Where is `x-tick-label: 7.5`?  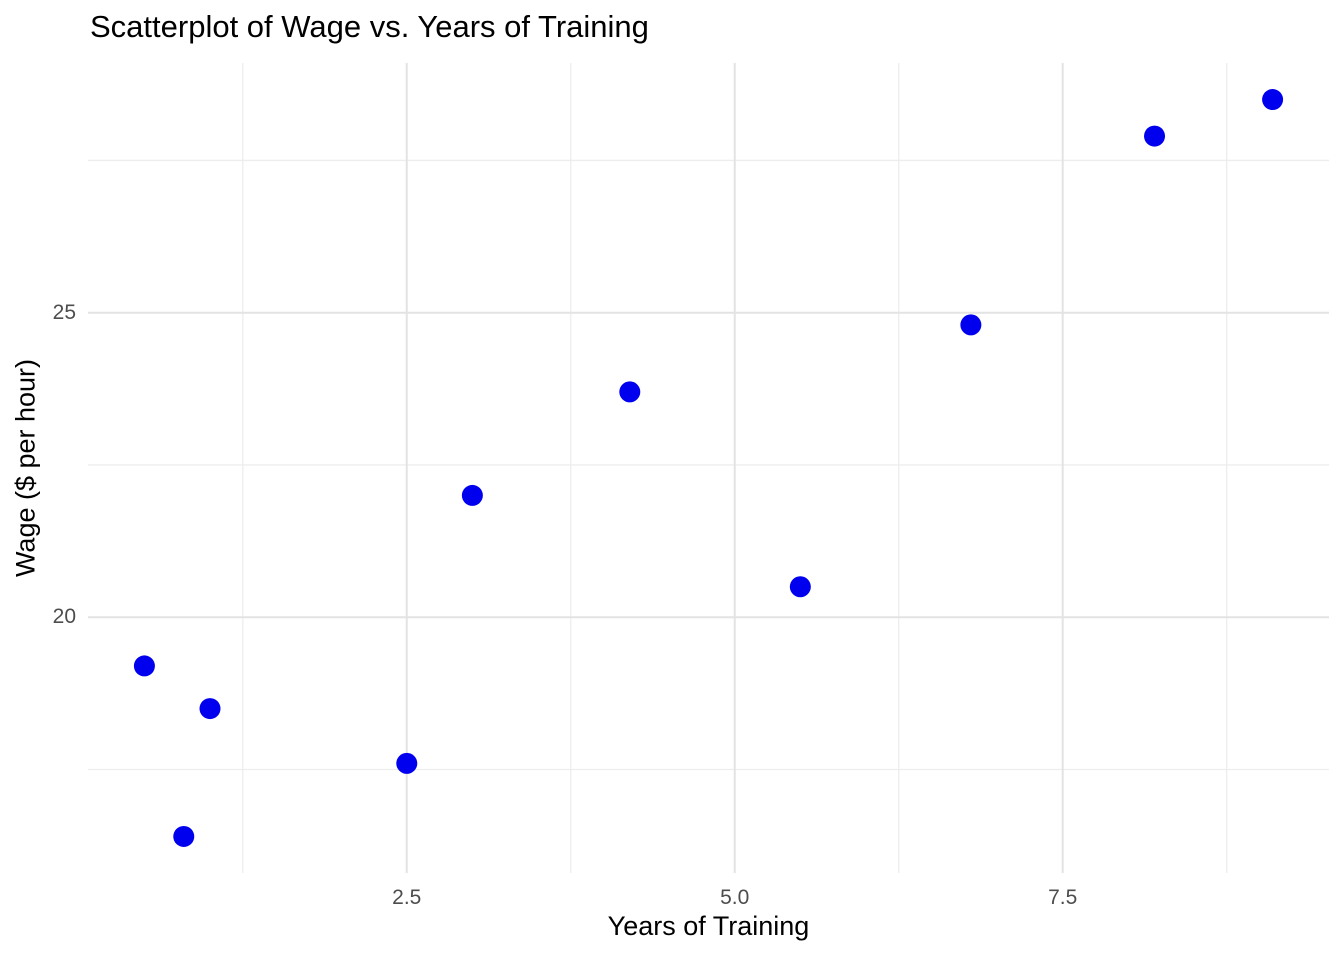
x-tick-label: 7.5 is located at coordinates (1063, 897).